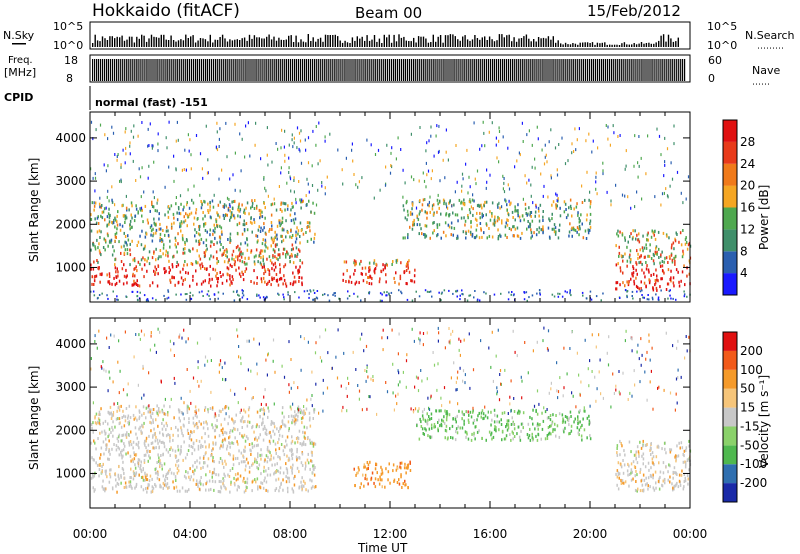 Image resolution: width=800 pixels, height=554 pixels. What do you see at coordinates (34, 210) in the screenshot?
I see `power-ylabel: Slant Range [km]` at bounding box center [34, 210].